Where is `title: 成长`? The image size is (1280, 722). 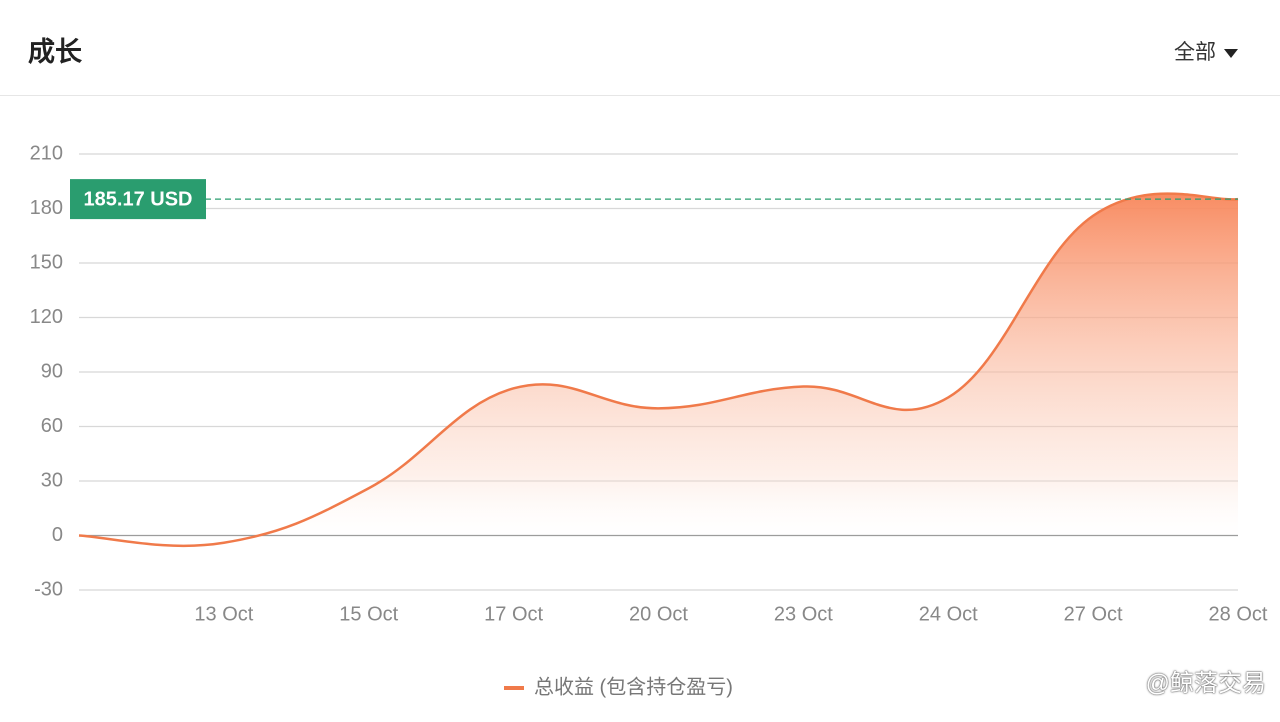 title: 成长 is located at coordinates (55, 52).